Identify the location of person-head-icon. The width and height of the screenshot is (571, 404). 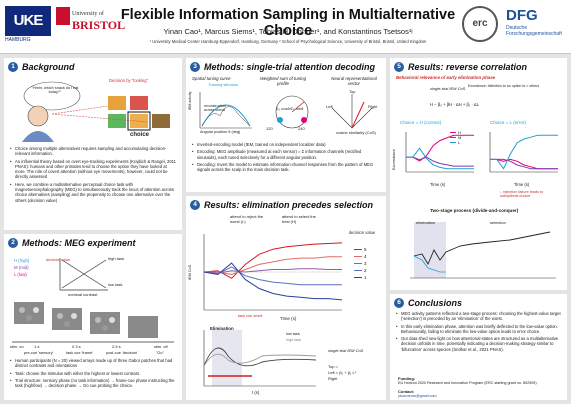
(38, 116).